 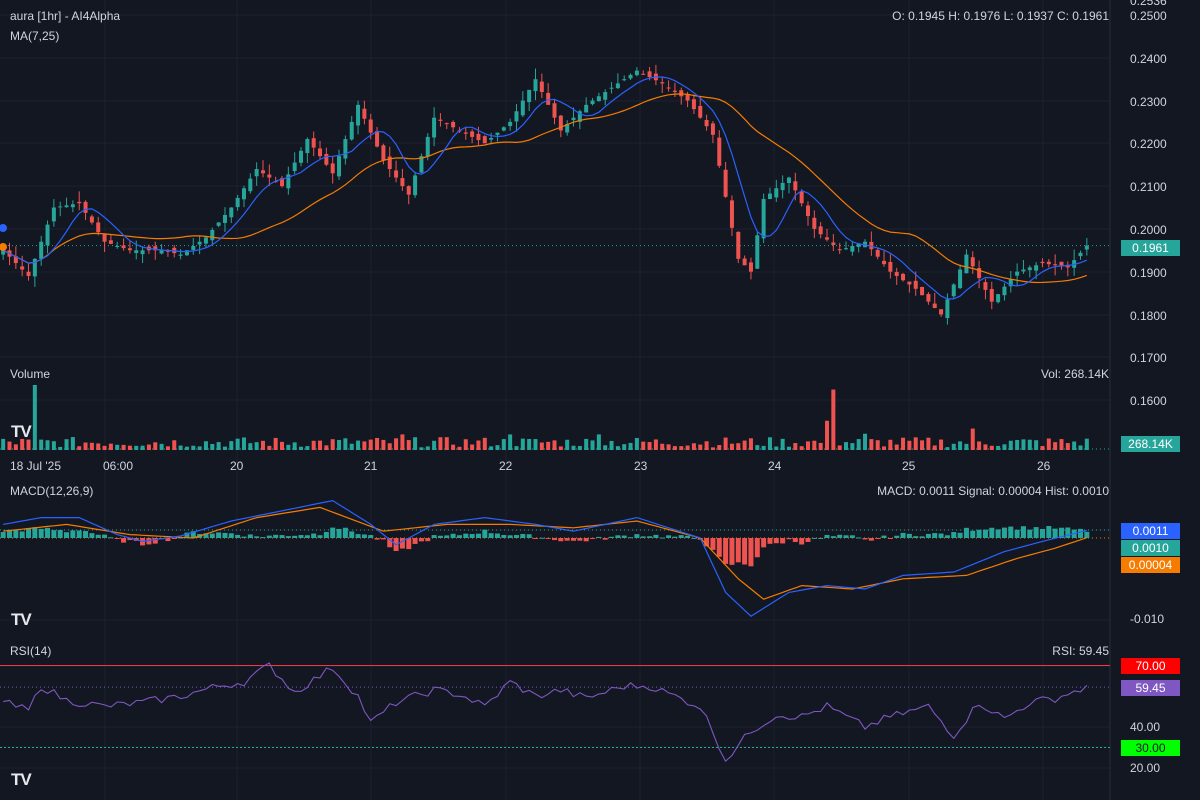 What do you see at coordinates (21, 431) in the screenshot?
I see `tradingview-logo: TV` at bounding box center [21, 431].